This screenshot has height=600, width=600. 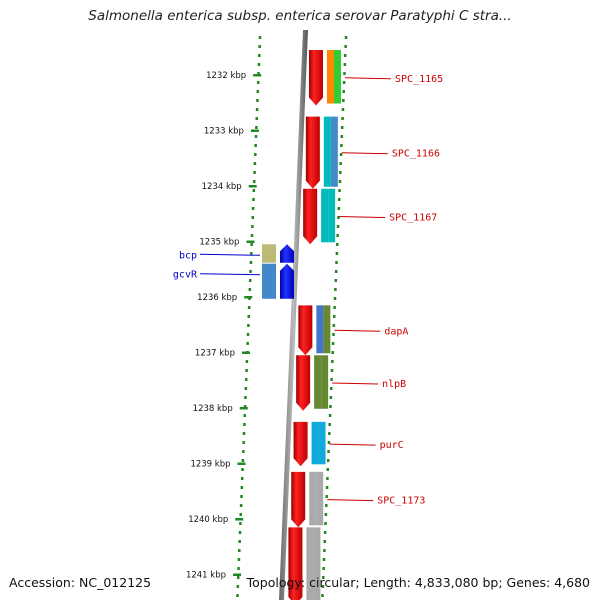 What do you see at coordinates (206, 576) in the screenshot?
I see `tick-label: 1241 kbp` at bounding box center [206, 576].